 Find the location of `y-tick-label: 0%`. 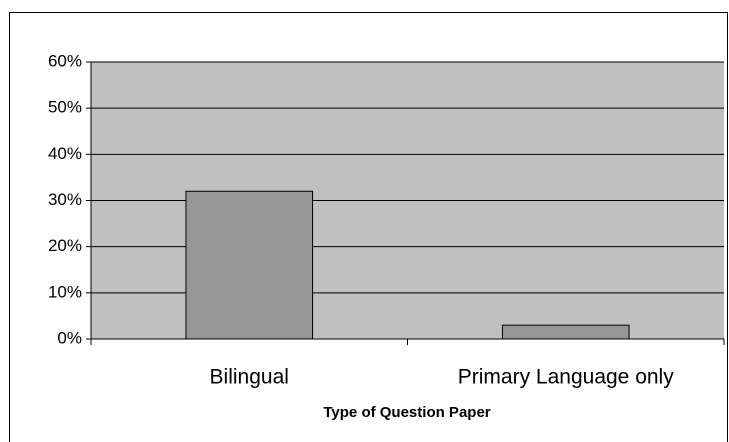

y-tick-label: 0% is located at coordinates (69, 337).